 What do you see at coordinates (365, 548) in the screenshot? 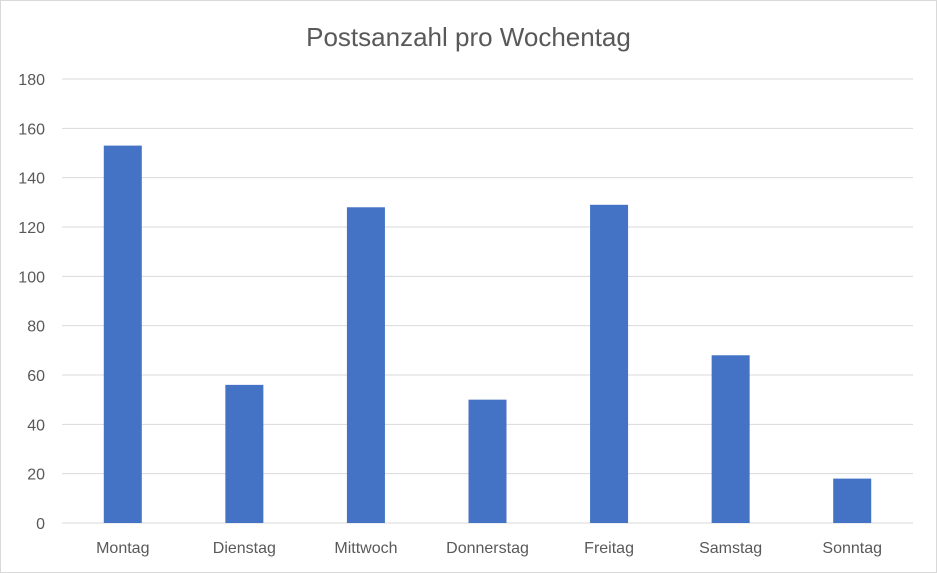
I see `x-tick-label-mittwoch: Mittwoch` at bounding box center [365, 548].